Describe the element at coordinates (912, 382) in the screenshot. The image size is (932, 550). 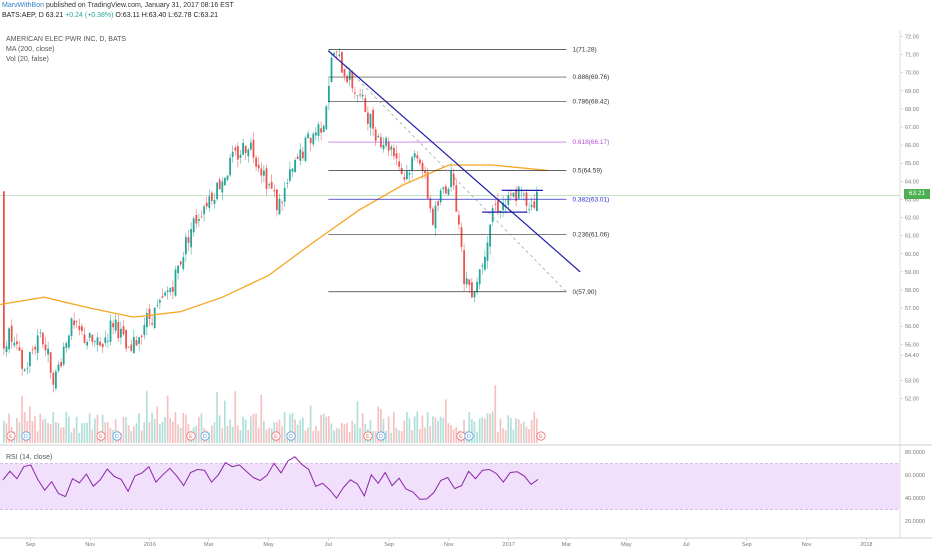
I see `y-tick-label: 53.00` at that location.